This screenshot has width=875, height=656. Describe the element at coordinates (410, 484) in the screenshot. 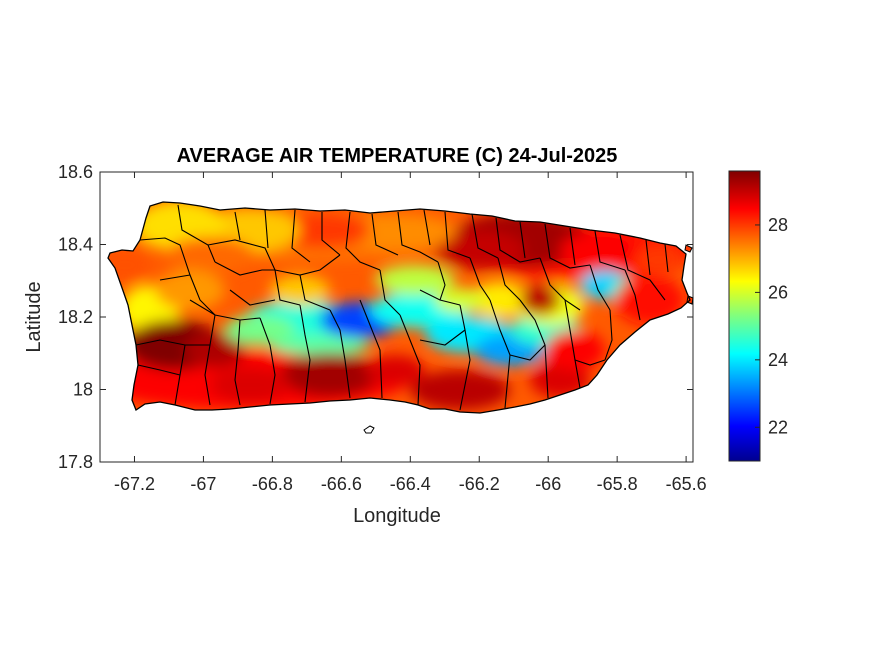

I see `x-tick-label: -66.4` at that location.